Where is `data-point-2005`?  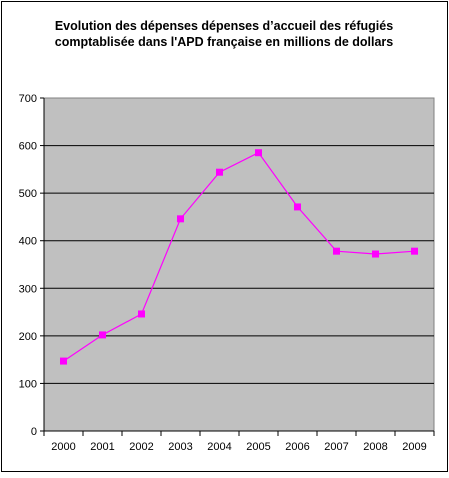
data-point-2005 is located at coordinates (258, 153).